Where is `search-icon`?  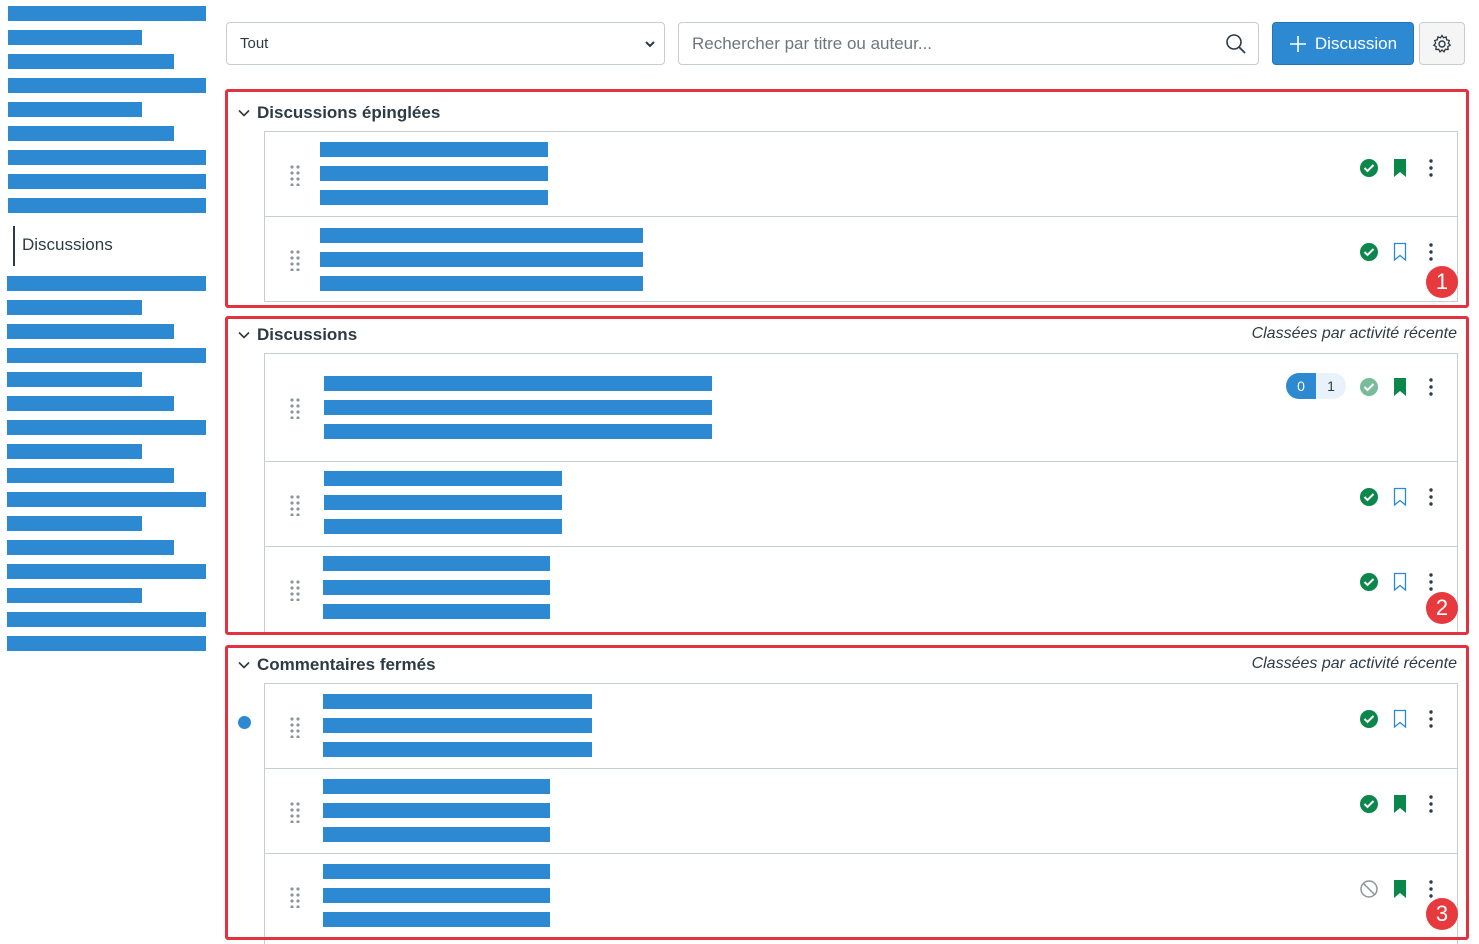 search-icon is located at coordinates (1236, 44).